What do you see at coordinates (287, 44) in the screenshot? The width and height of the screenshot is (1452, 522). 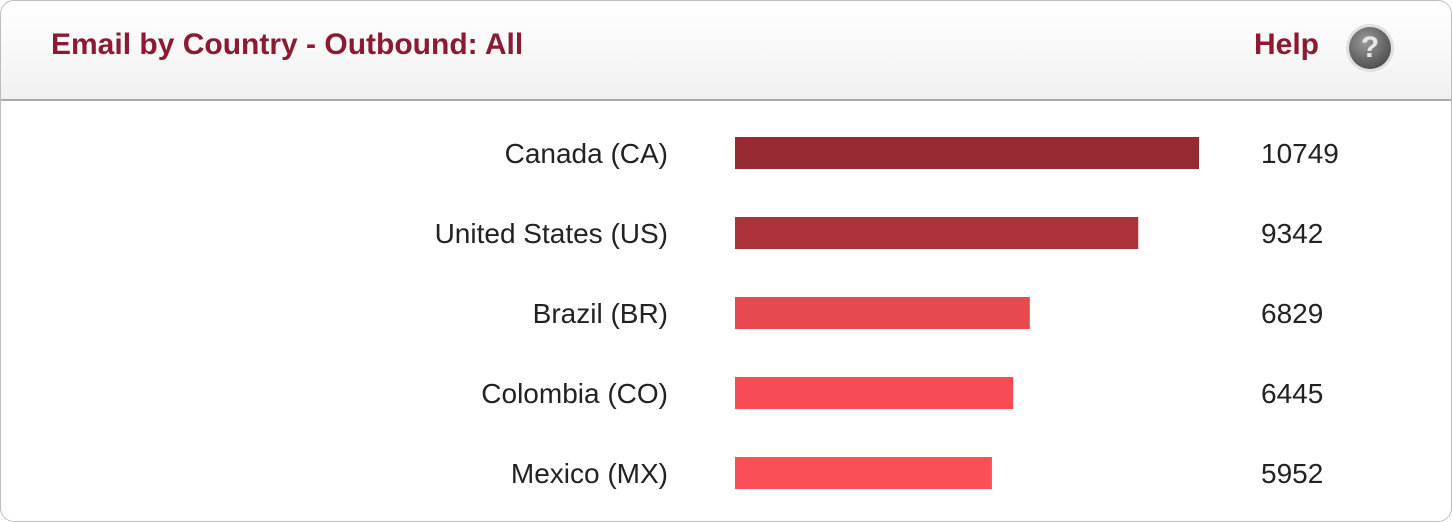 I see `panel-title: Email by Country - Outbound: All` at bounding box center [287, 44].